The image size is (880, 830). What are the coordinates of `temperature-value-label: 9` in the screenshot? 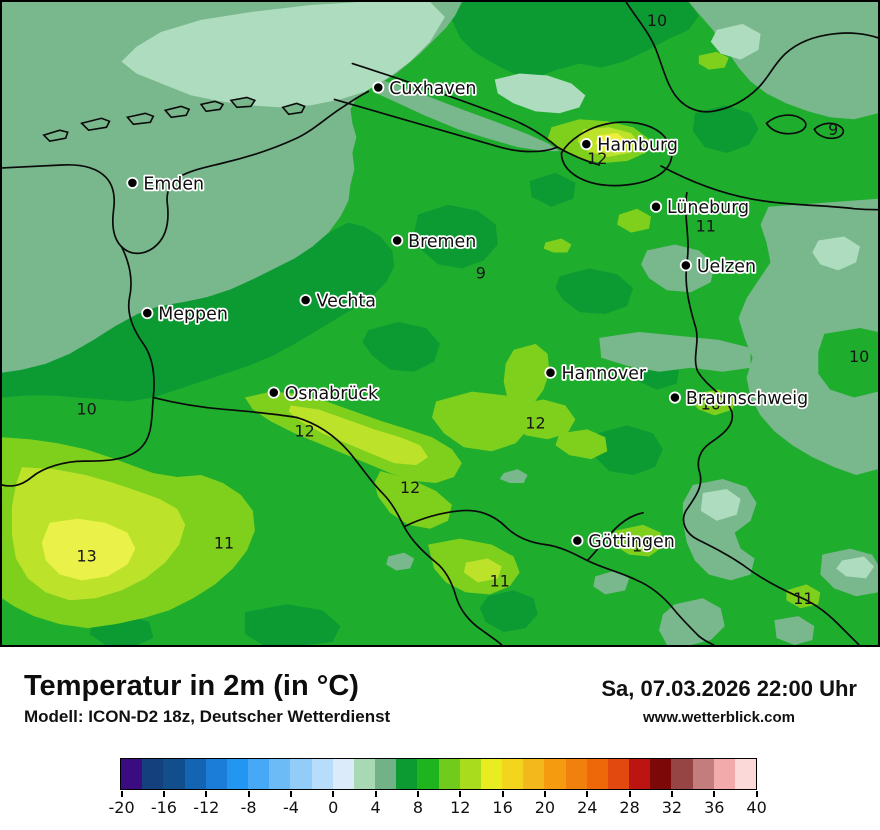 It's located at (481, 272).